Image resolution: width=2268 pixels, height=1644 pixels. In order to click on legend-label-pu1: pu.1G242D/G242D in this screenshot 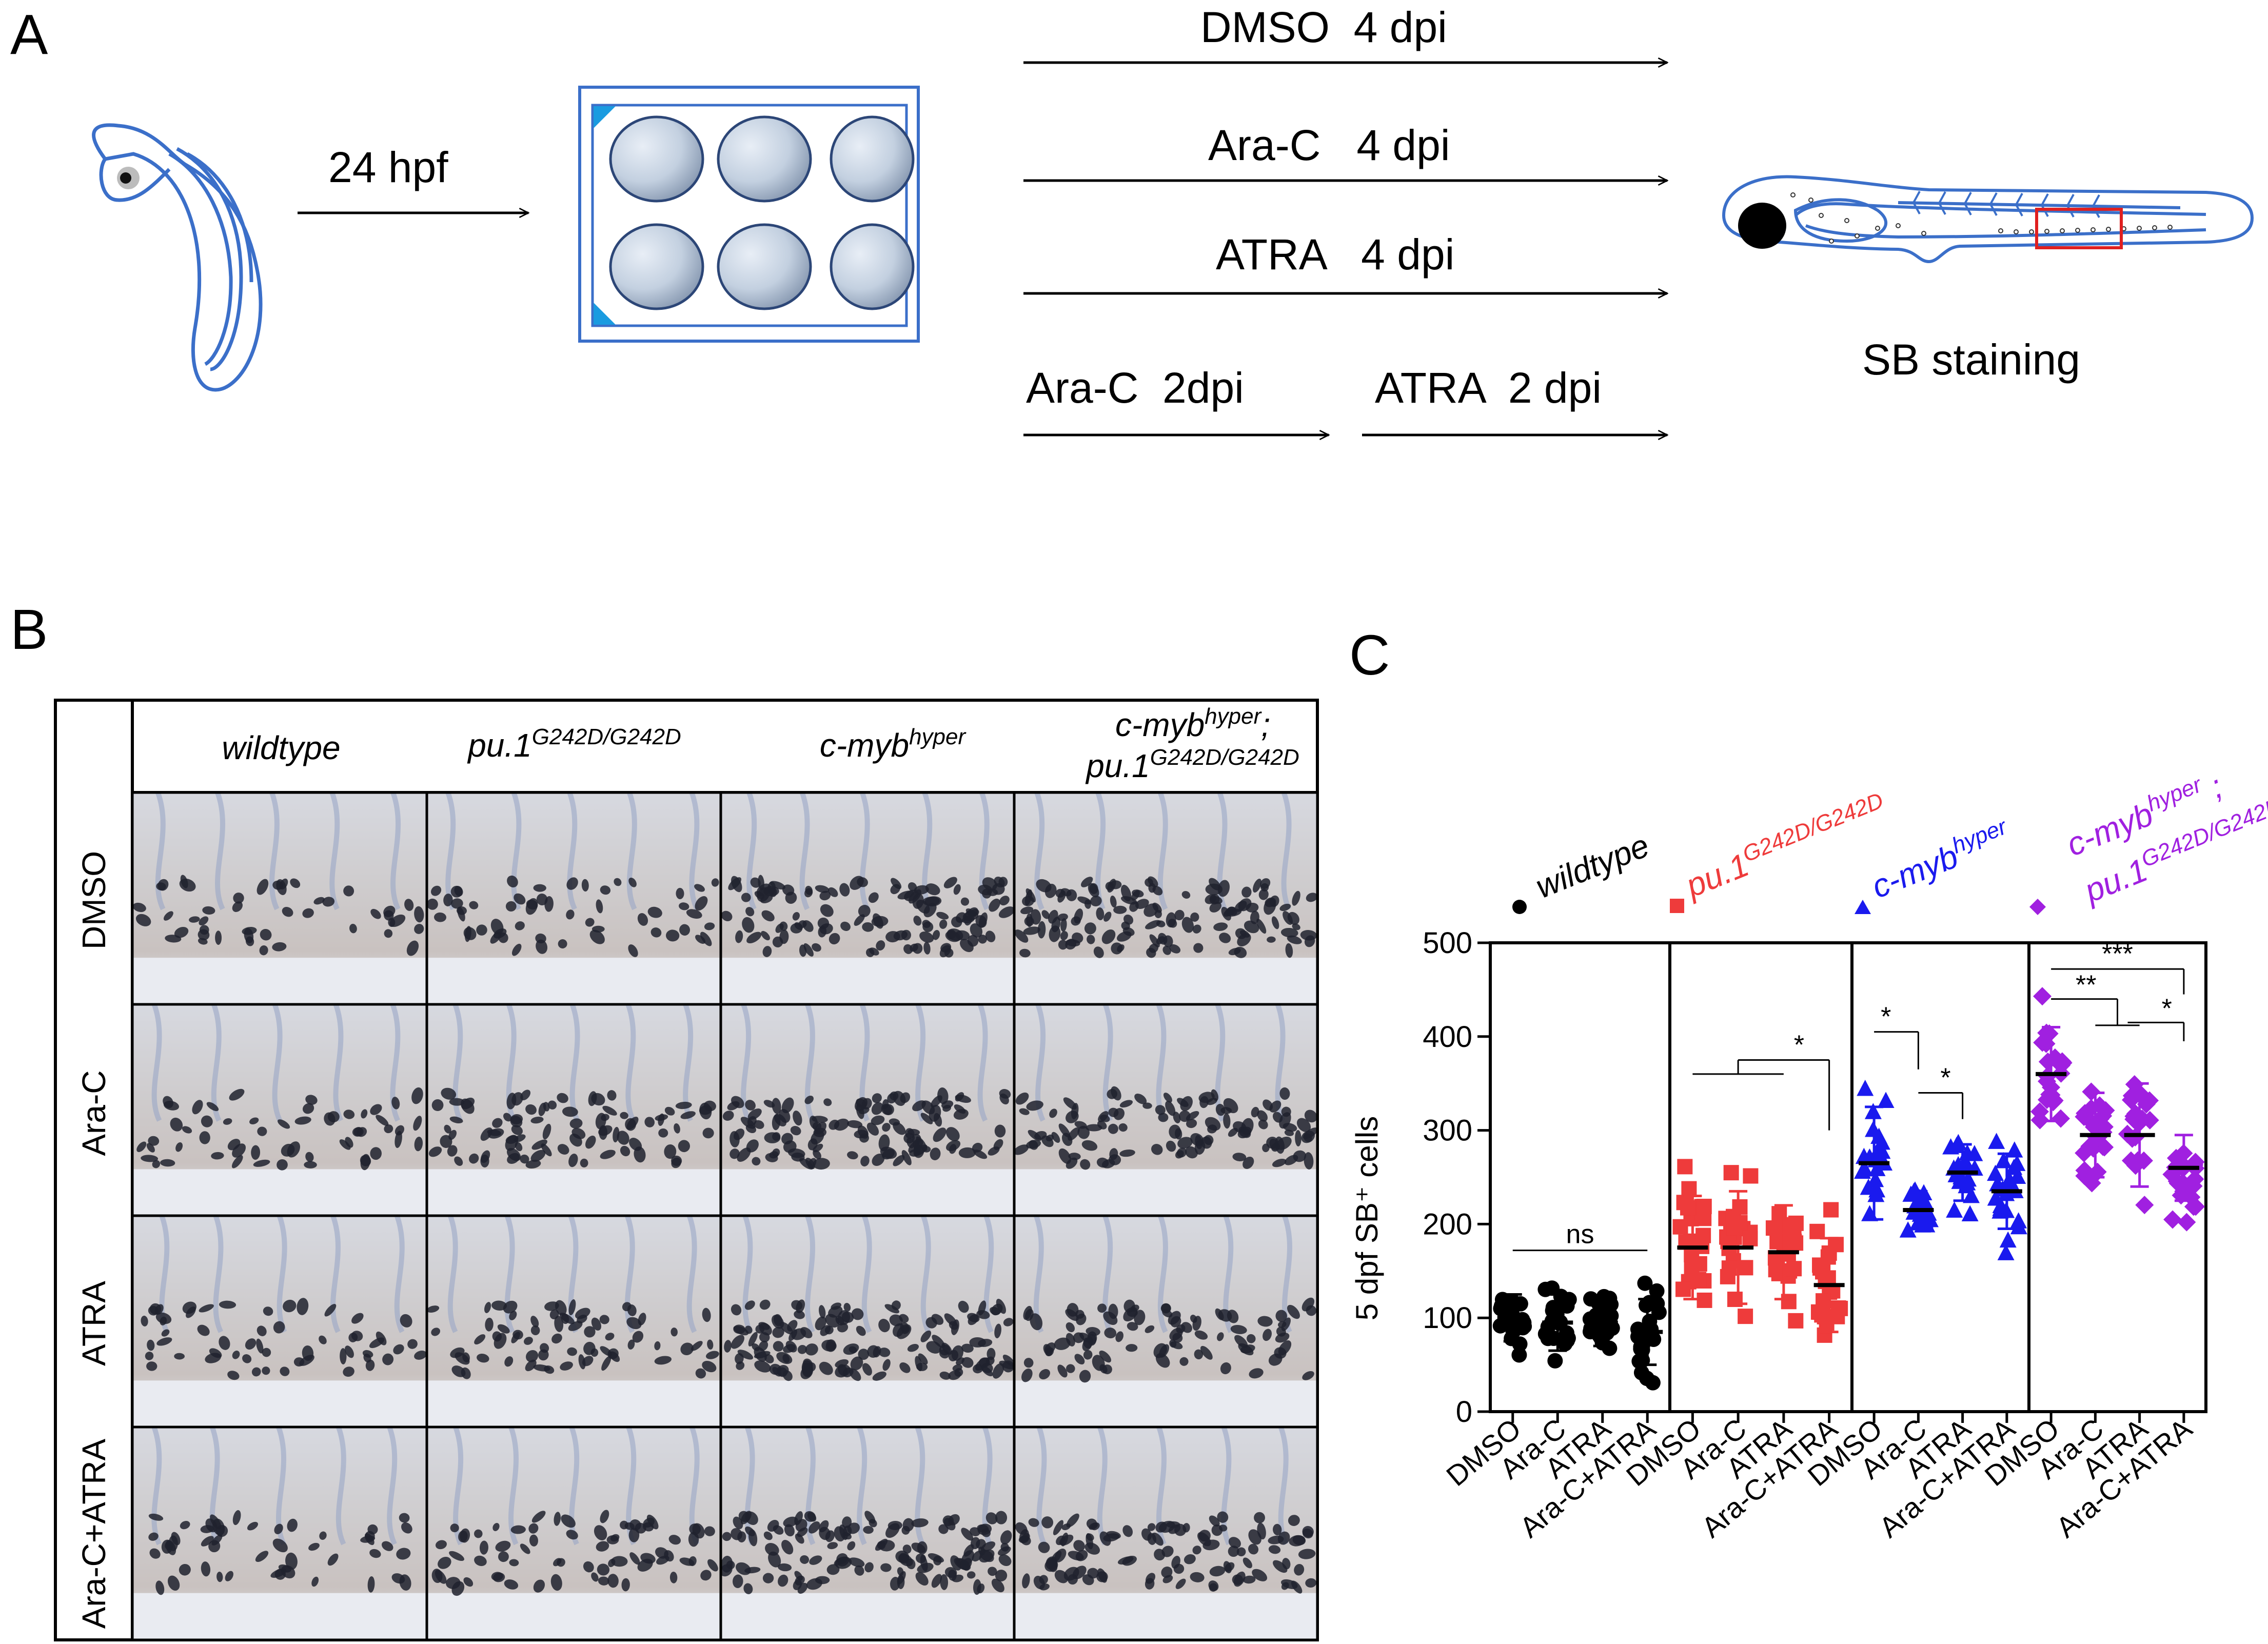, I will do `click(1785, 846)`.